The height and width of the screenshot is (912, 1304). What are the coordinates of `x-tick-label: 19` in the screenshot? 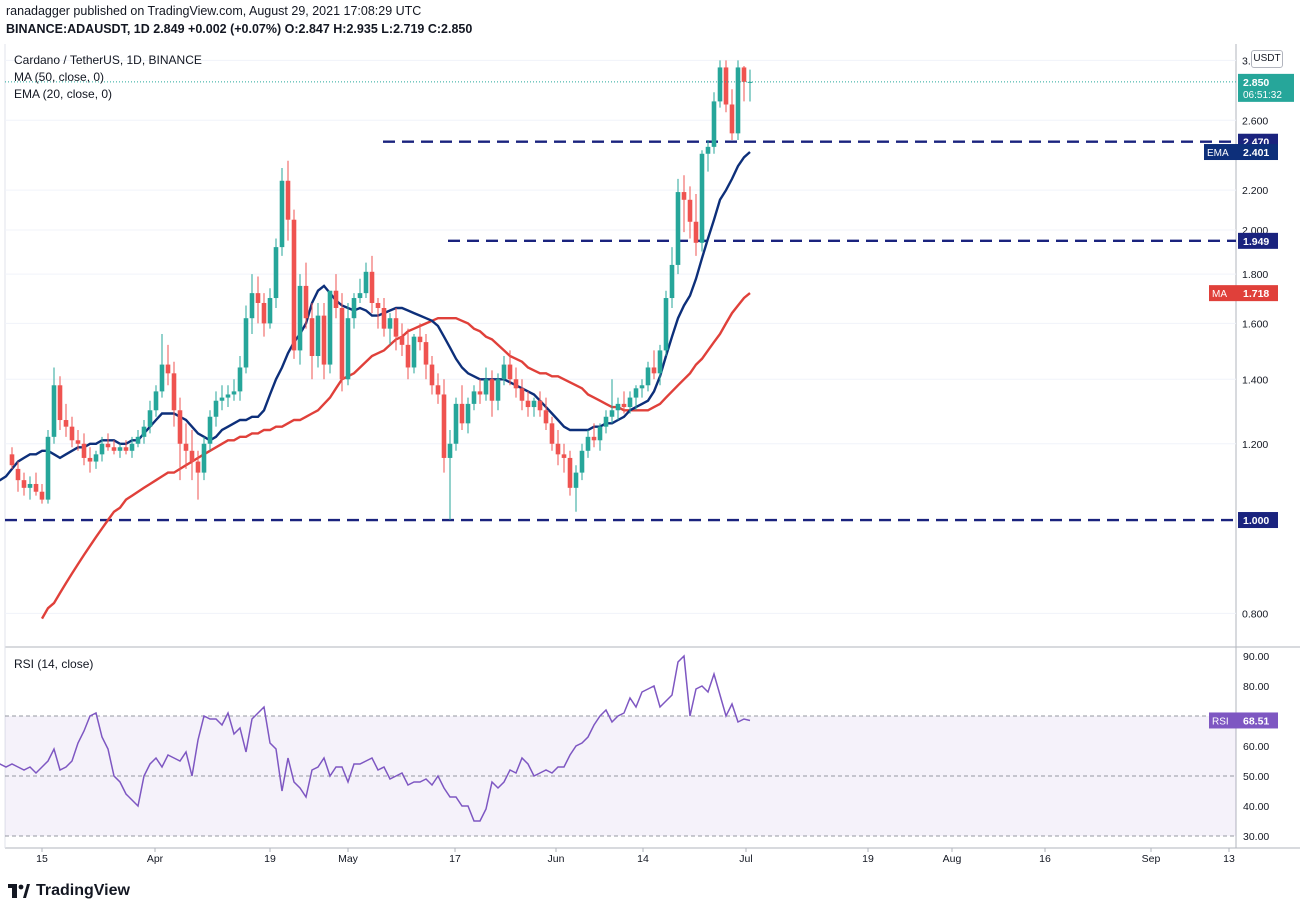 It's located at (270, 859).